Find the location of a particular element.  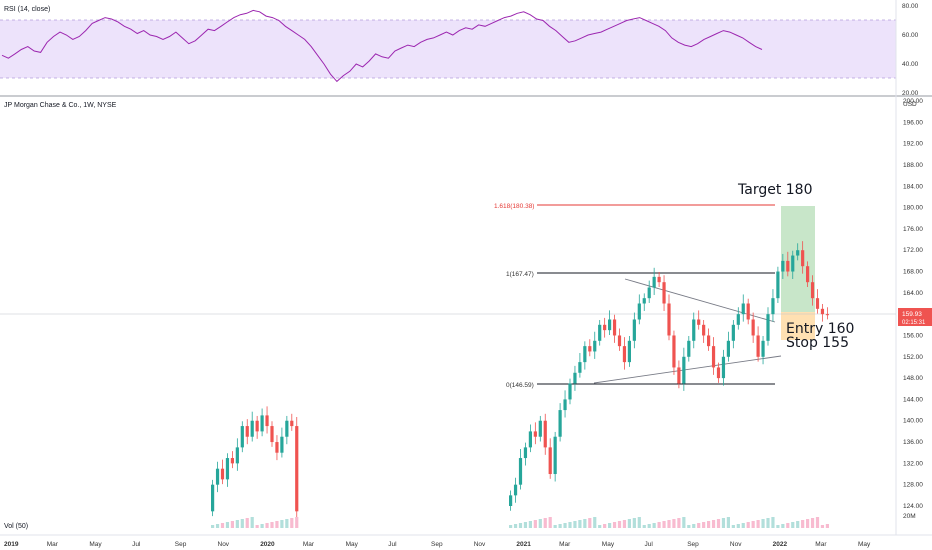

fib-0-label: 0(146.59) is located at coordinates (520, 385).